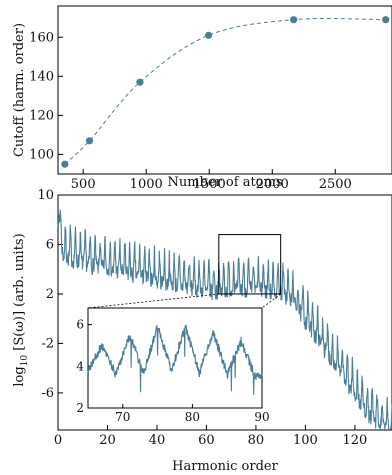 The image size is (392, 475). Describe the element at coordinates (335, 184) in the screenshot. I see `x-tick-label: 2500` at that location.